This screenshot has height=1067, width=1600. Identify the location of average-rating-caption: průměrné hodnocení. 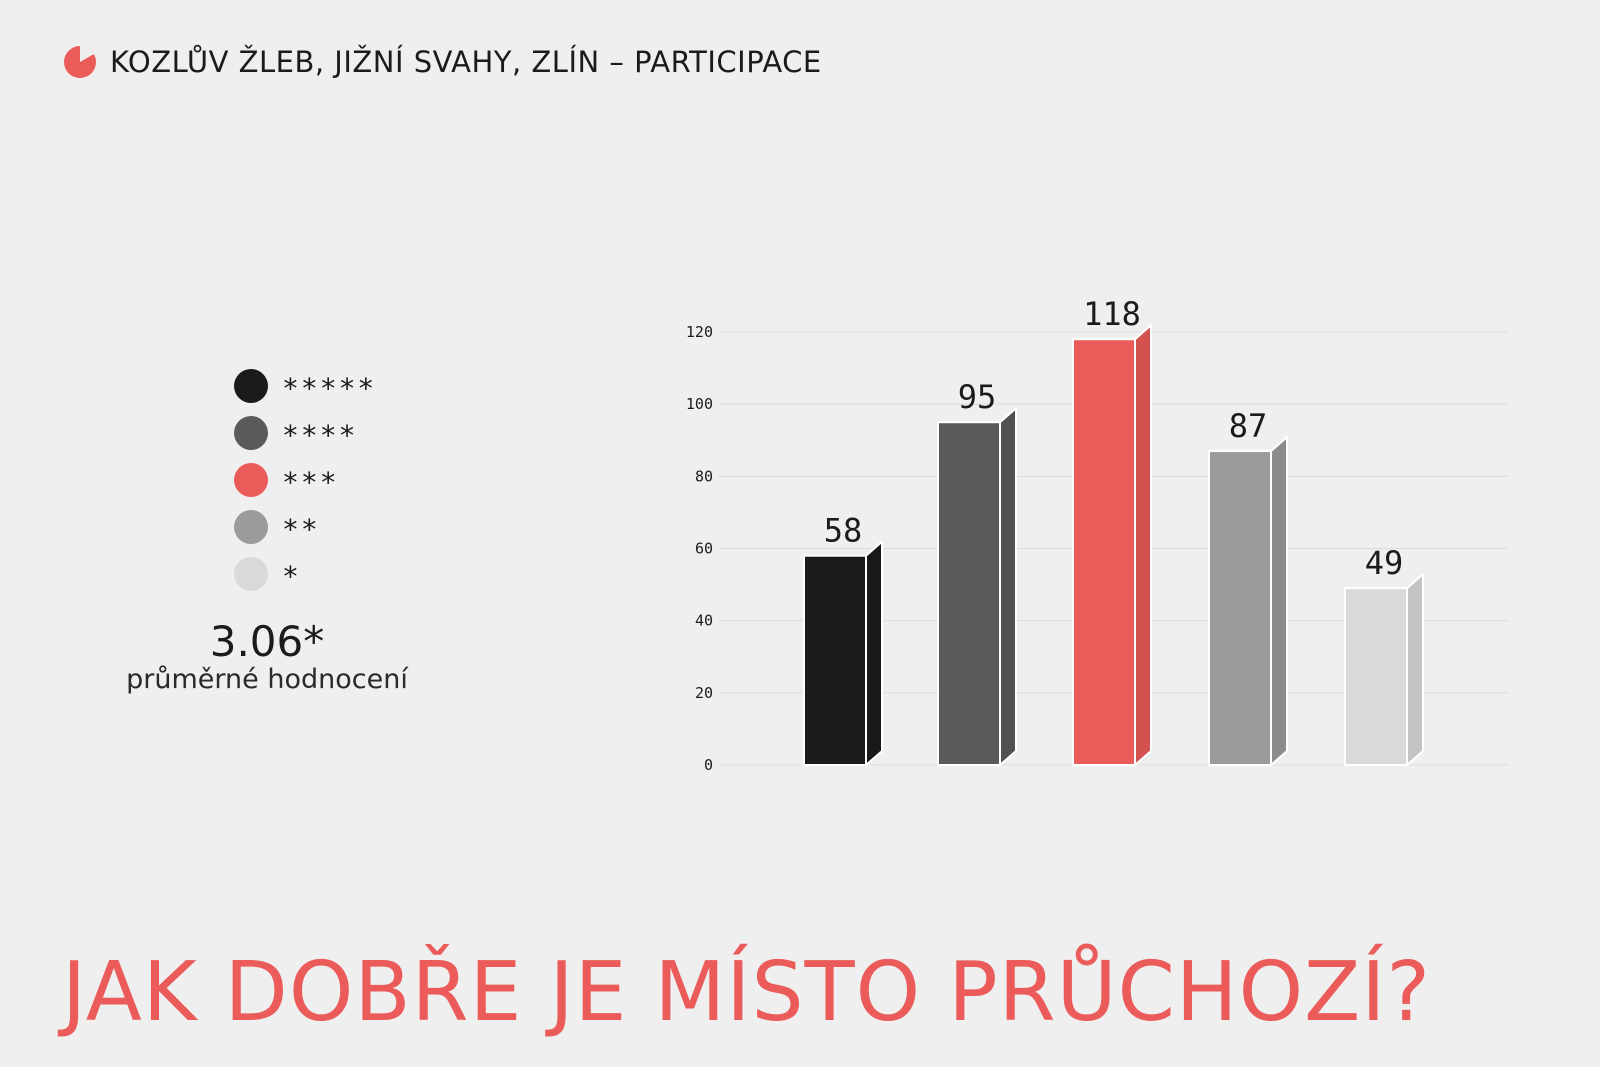
(267, 680).